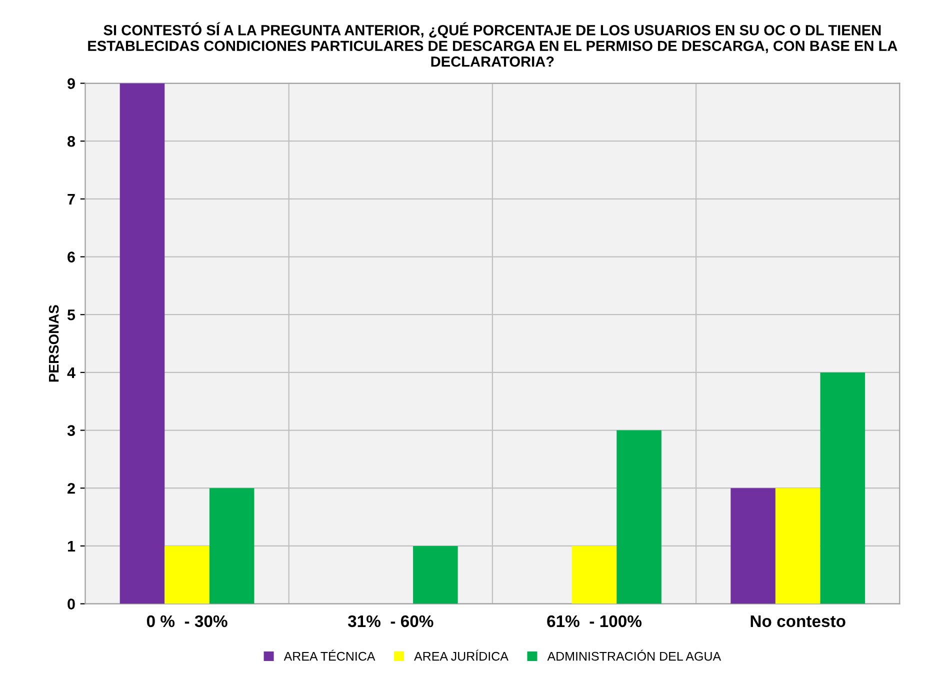  What do you see at coordinates (71, 257) in the screenshot?
I see `y-tick-label: 6` at bounding box center [71, 257].